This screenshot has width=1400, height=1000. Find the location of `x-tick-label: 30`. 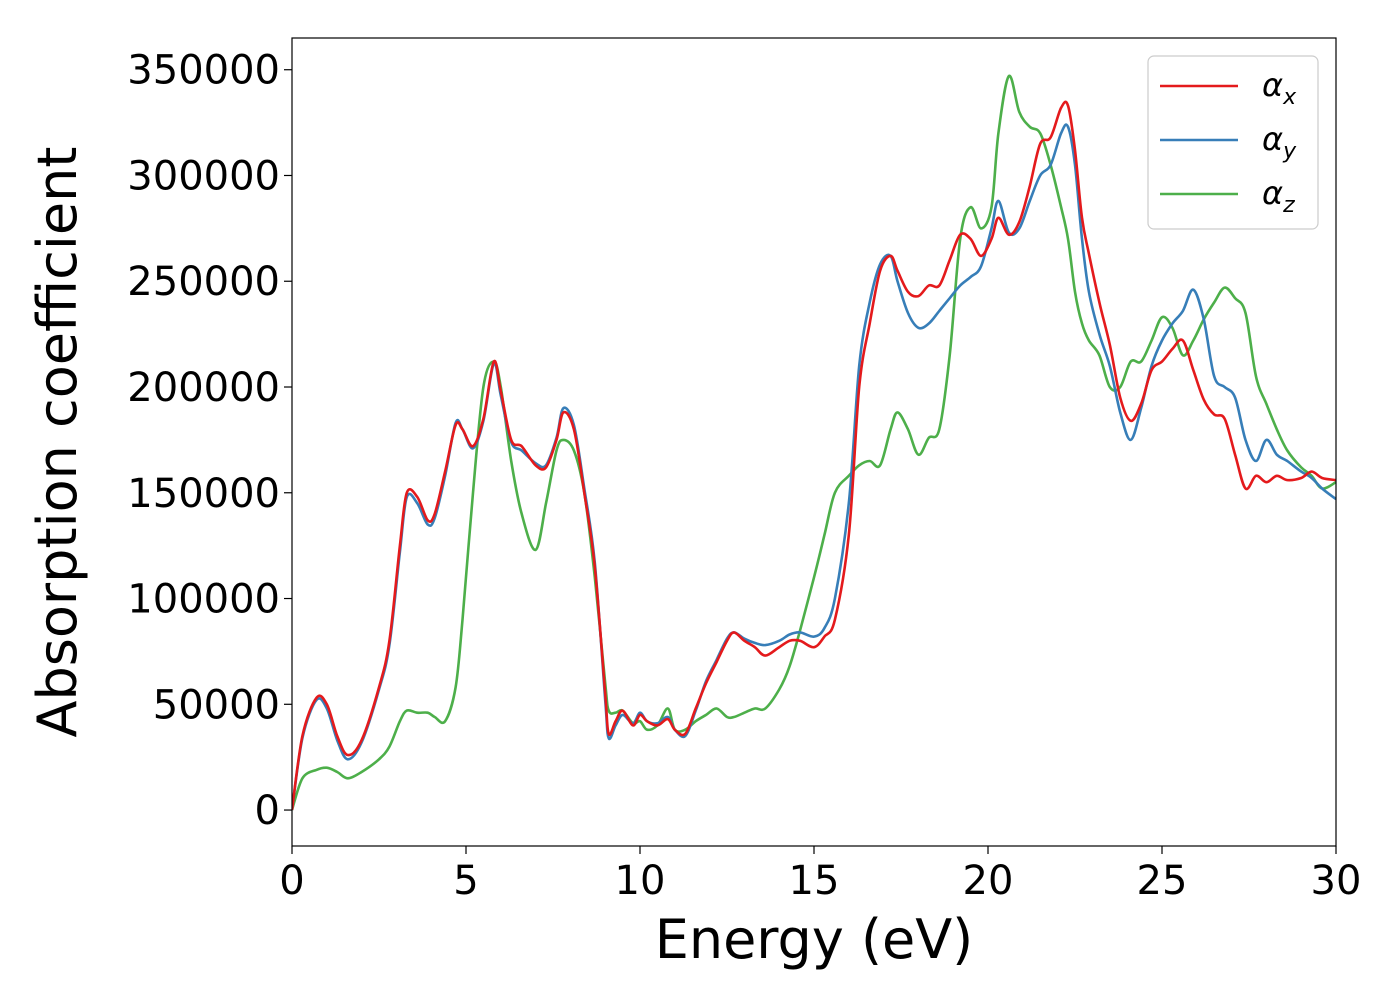

x-tick-label: 30 is located at coordinates (1336, 881).